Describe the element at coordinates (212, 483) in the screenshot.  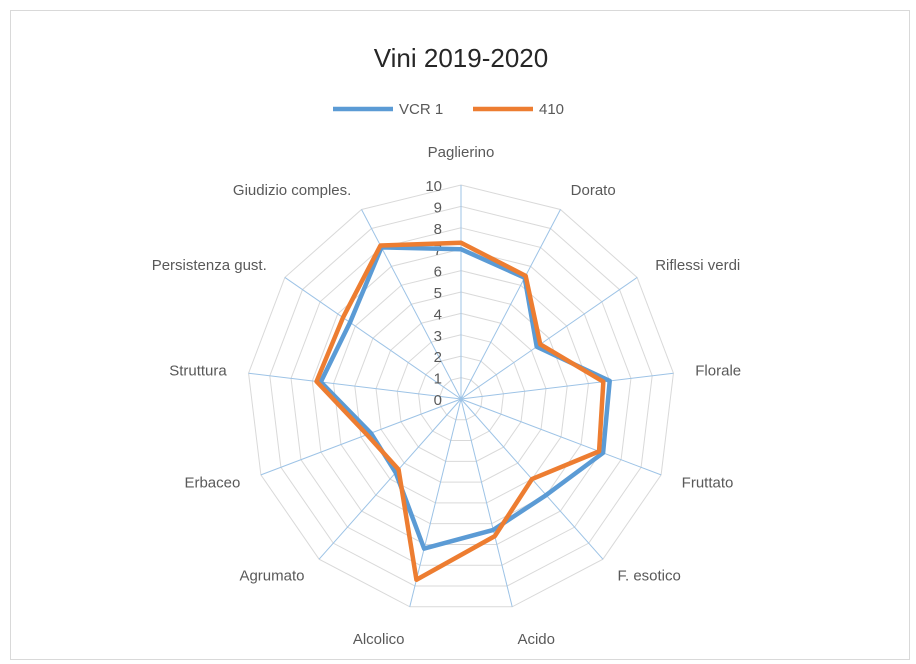
I see `category-label: Erbaceo` at that location.